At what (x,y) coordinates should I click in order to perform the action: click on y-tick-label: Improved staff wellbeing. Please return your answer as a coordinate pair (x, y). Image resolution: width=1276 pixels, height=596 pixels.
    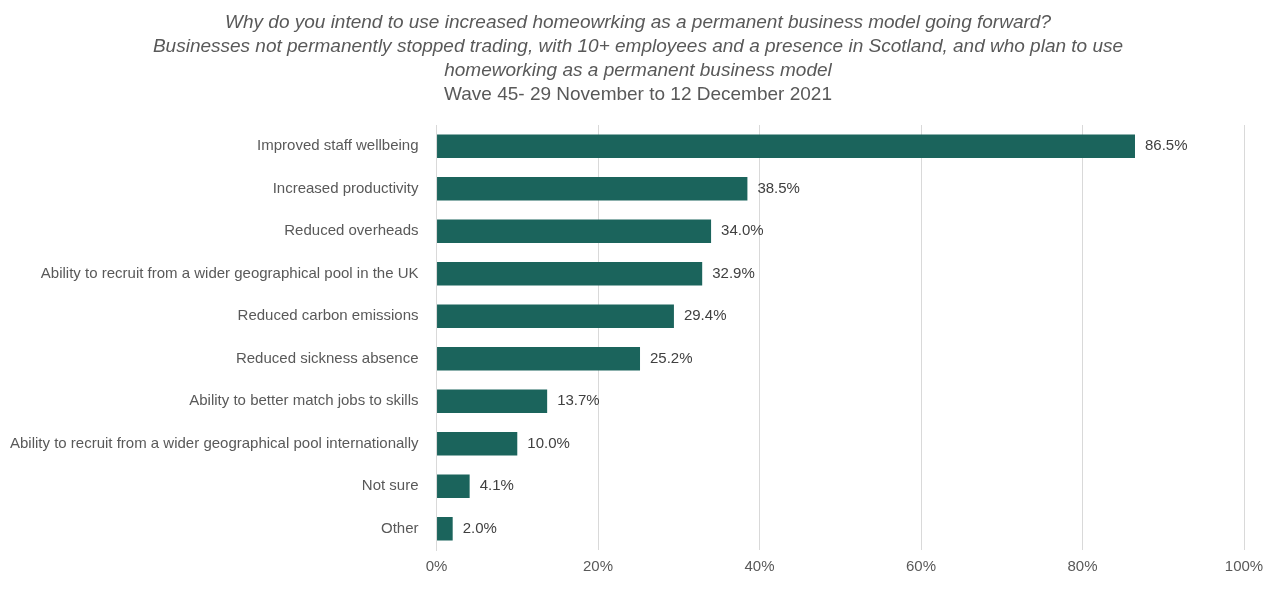
    Looking at the image, I should click on (338, 145).